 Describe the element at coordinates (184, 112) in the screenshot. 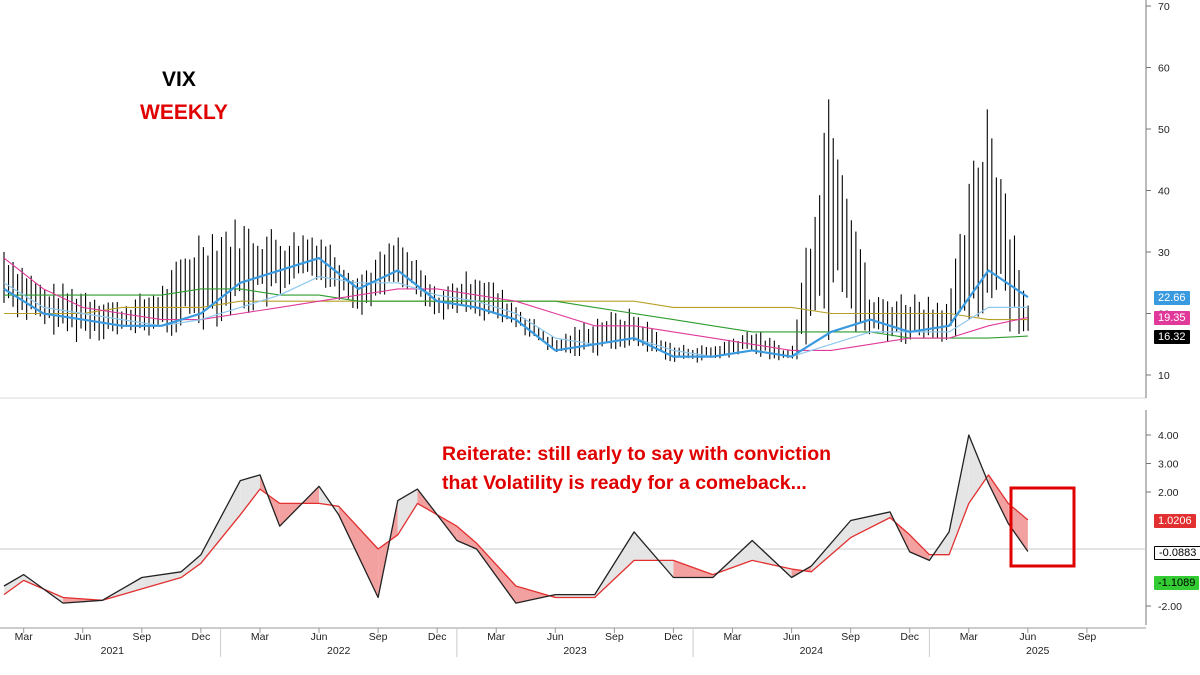

I see `chart-subtitle: WEEKLY` at that location.